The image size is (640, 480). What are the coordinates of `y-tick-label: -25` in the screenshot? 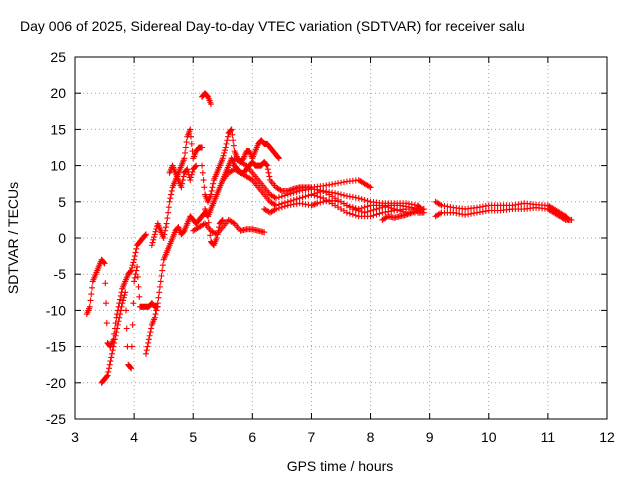 It's located at (56, 419).